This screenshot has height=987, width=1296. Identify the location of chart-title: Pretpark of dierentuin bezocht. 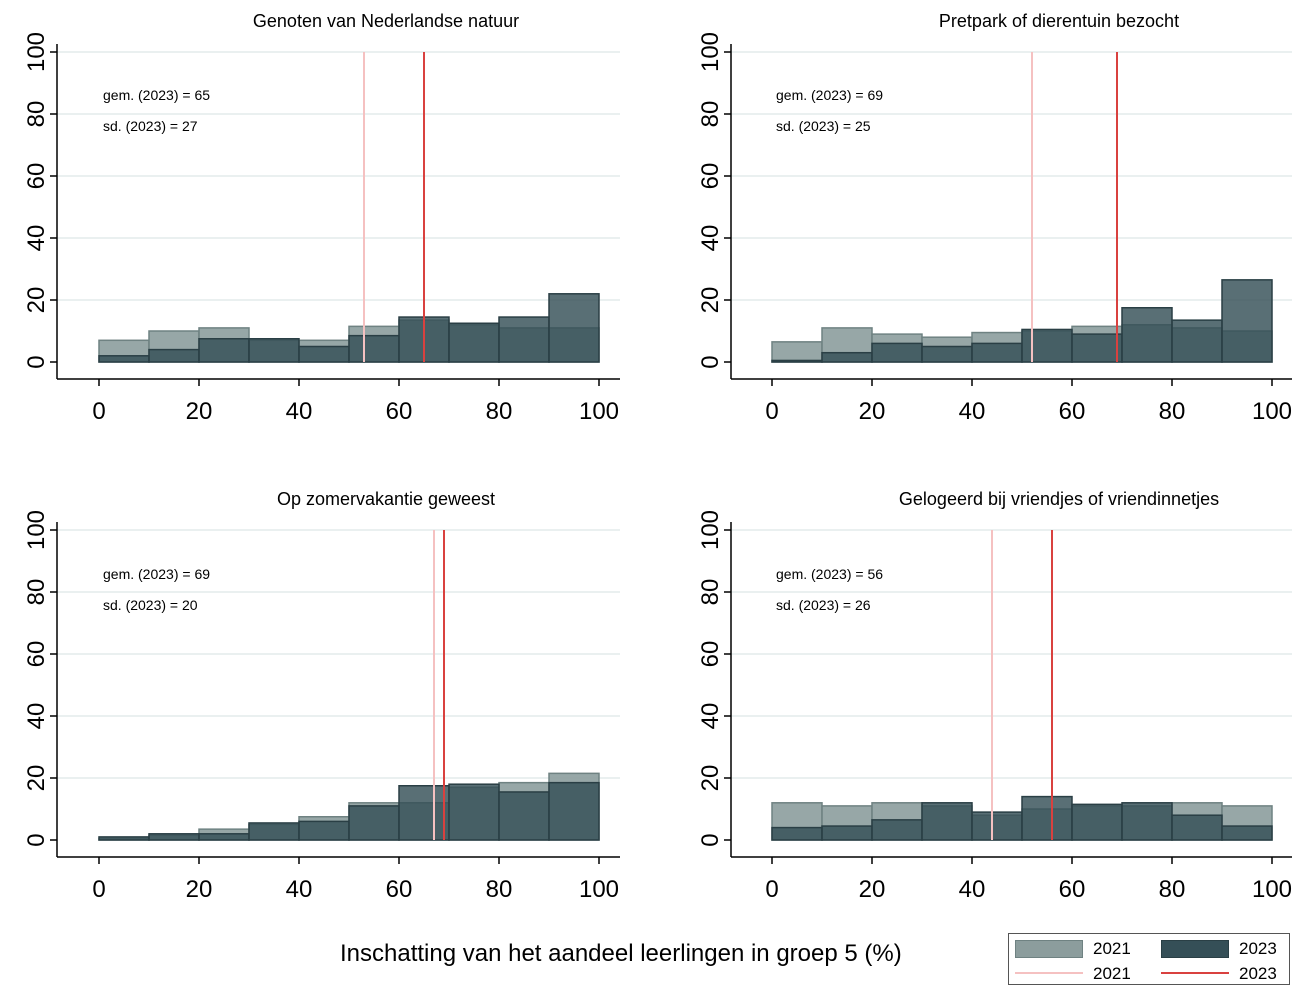
(1059, 21).